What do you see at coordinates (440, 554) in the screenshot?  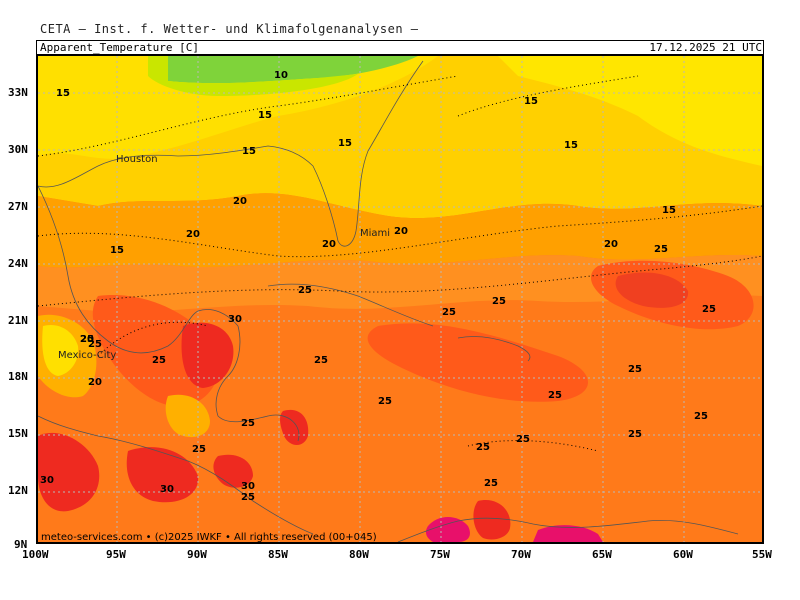 I see `lon-label: 75W` at bounding box center [440, 554].